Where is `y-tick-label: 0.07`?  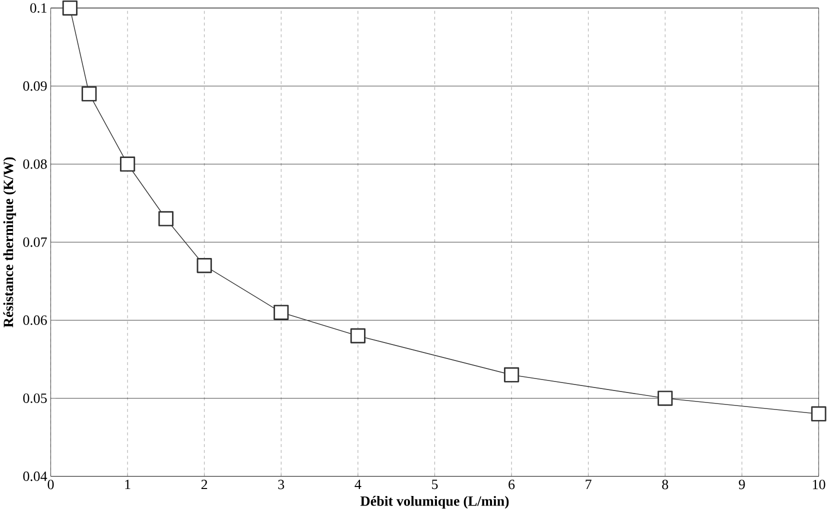 y-tick-label: 0.07 is located at coordinates (35, 242).